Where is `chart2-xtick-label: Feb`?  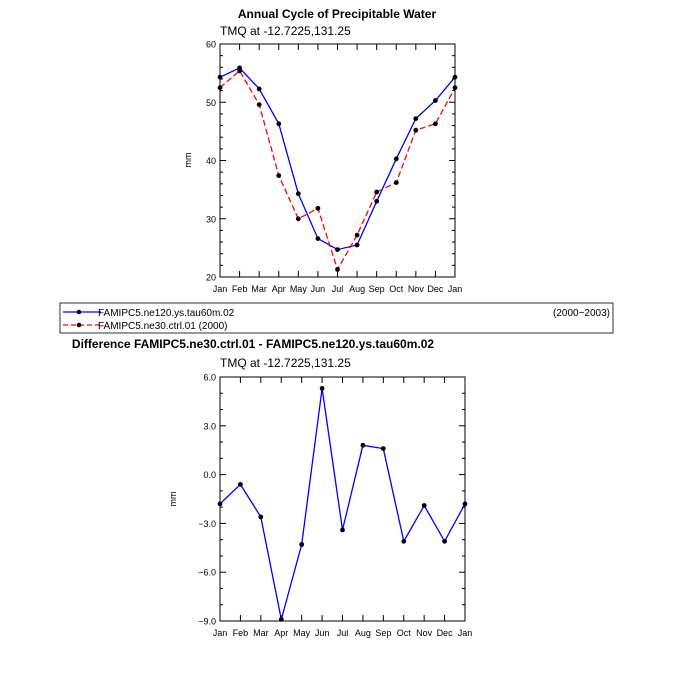
chart2-xtick-label: Feb is located at coordinates (241, 633).